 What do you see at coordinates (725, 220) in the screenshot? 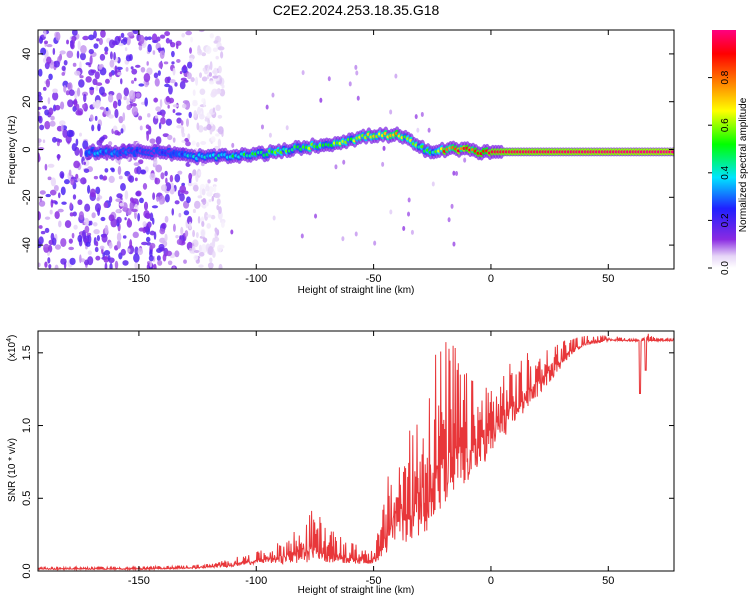
I see `colorbar-tick-label: 0.2` at bounding box center [725, 220].